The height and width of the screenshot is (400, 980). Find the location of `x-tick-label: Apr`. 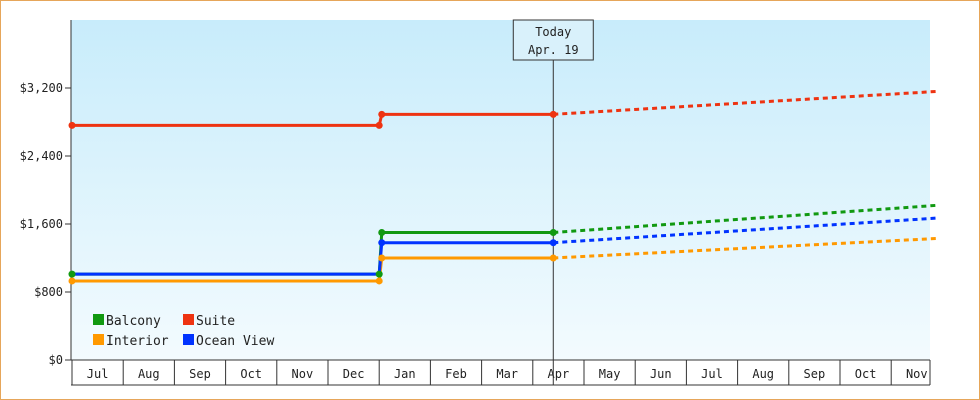

x-tick-label: Apr is located at coordinates (559, 374).